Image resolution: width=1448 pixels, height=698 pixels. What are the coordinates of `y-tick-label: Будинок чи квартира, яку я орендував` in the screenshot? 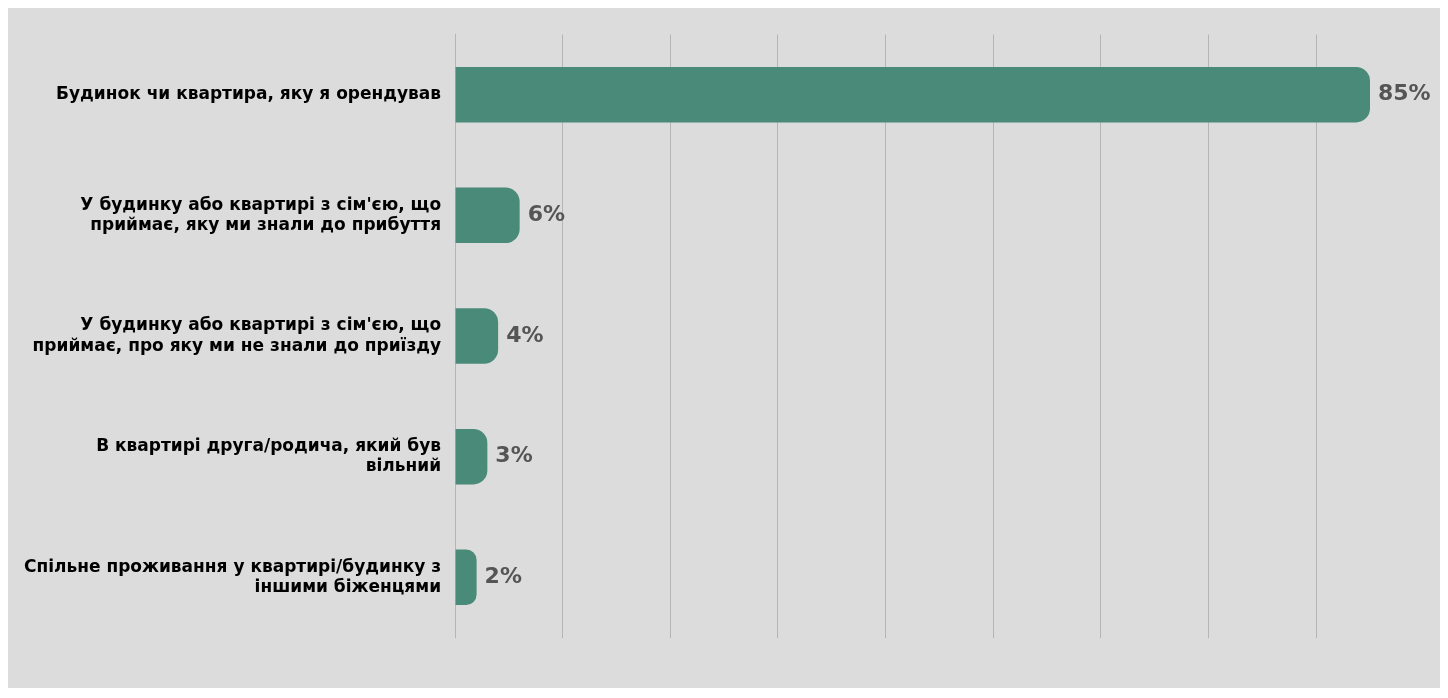 It's located at (249, 93).